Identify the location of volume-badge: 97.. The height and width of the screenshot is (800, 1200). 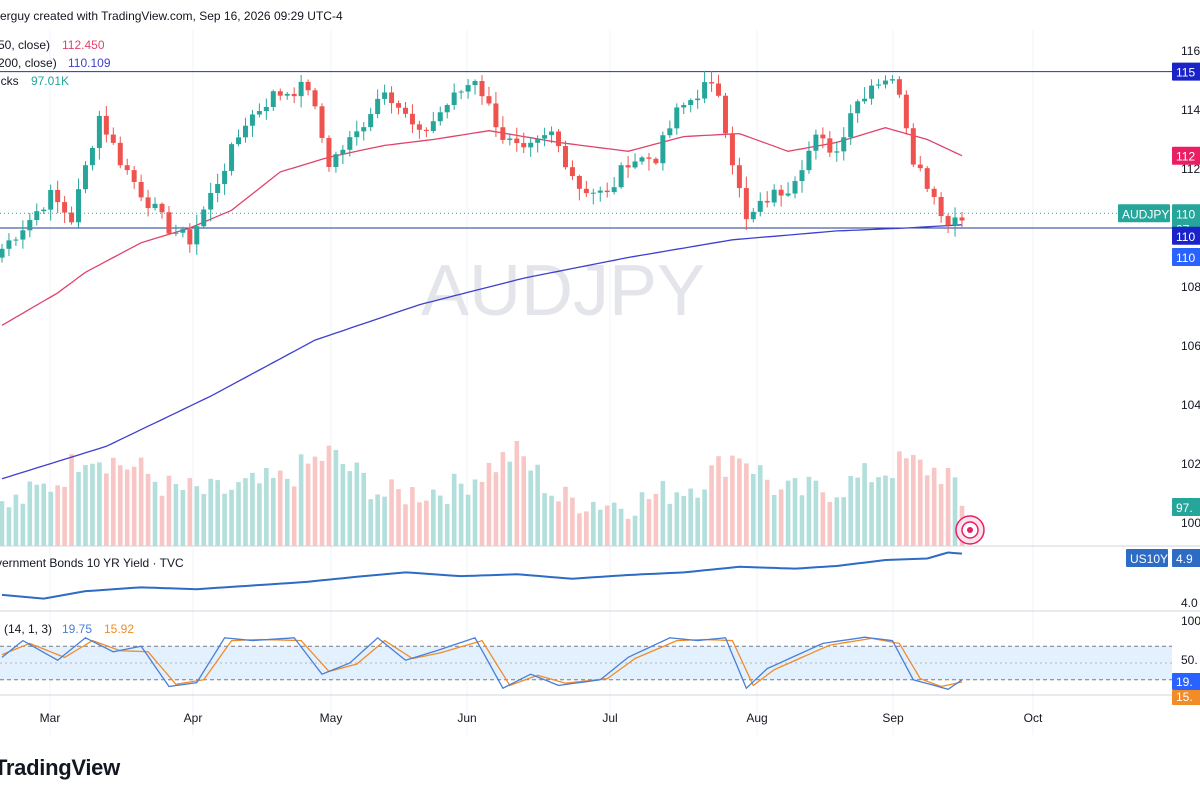
(1186, 507).